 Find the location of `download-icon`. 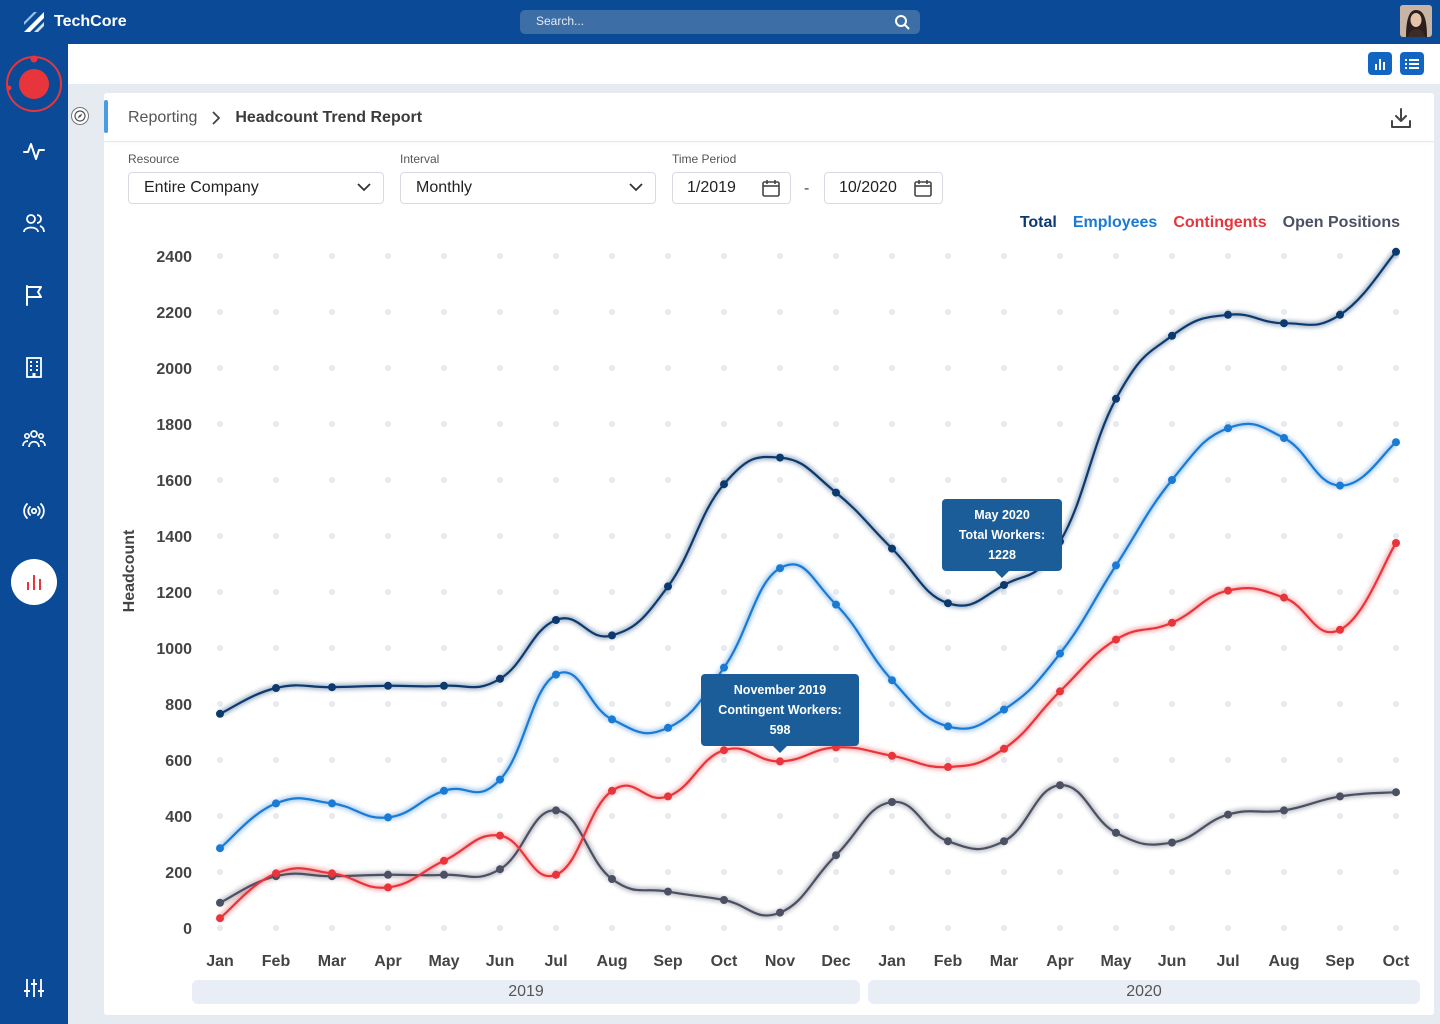

download-icon is located at coordinates (1401, 118).